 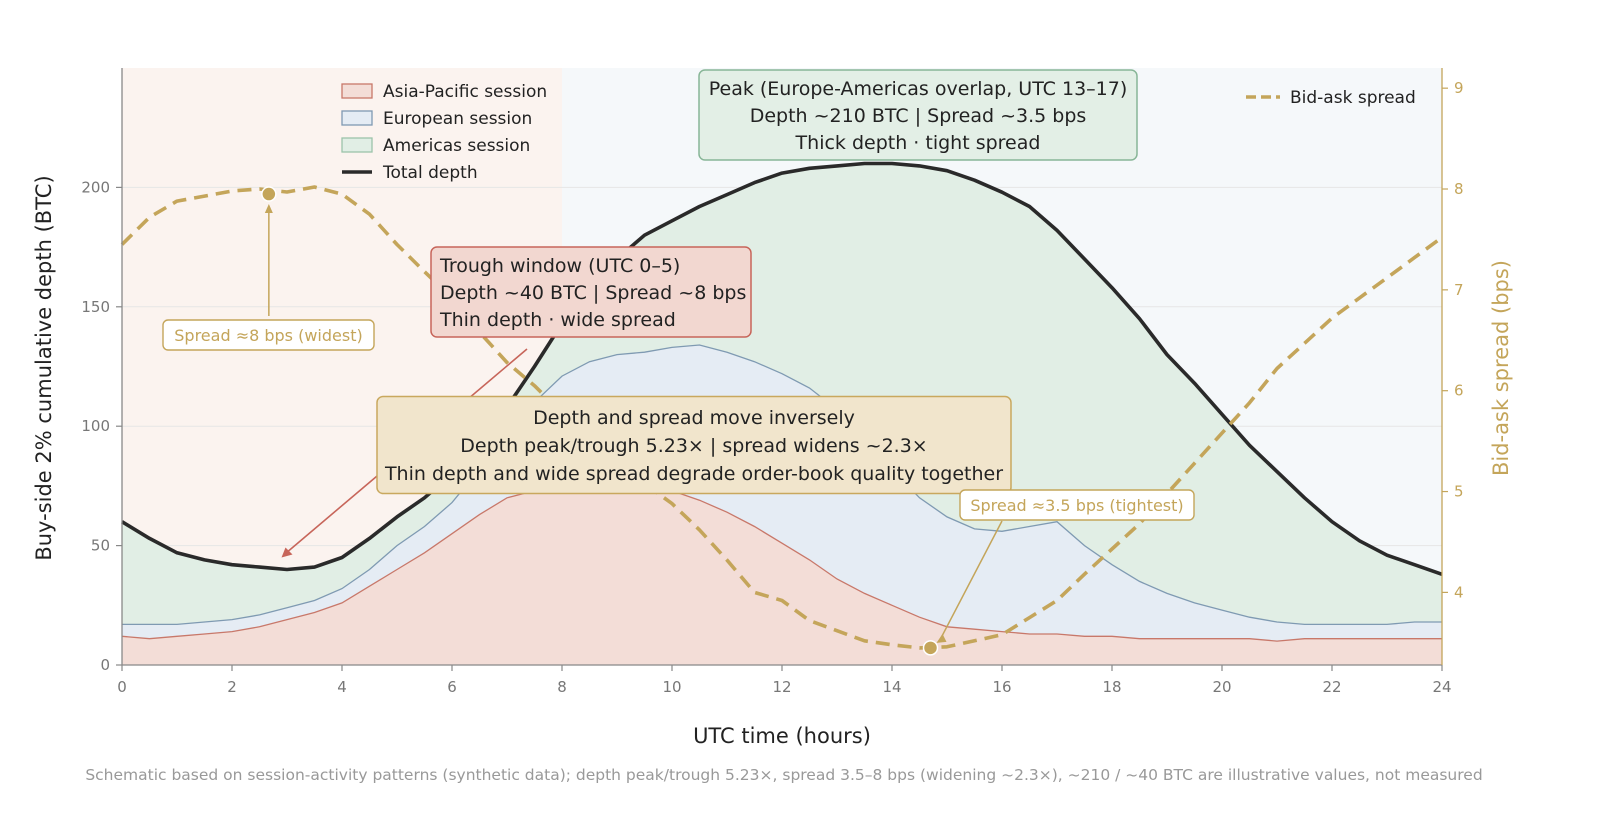 What do you see at coordinates (457, 119) in the screenshot?
I see `legend-european-session-label: European session` at bounding box center [457, 119].